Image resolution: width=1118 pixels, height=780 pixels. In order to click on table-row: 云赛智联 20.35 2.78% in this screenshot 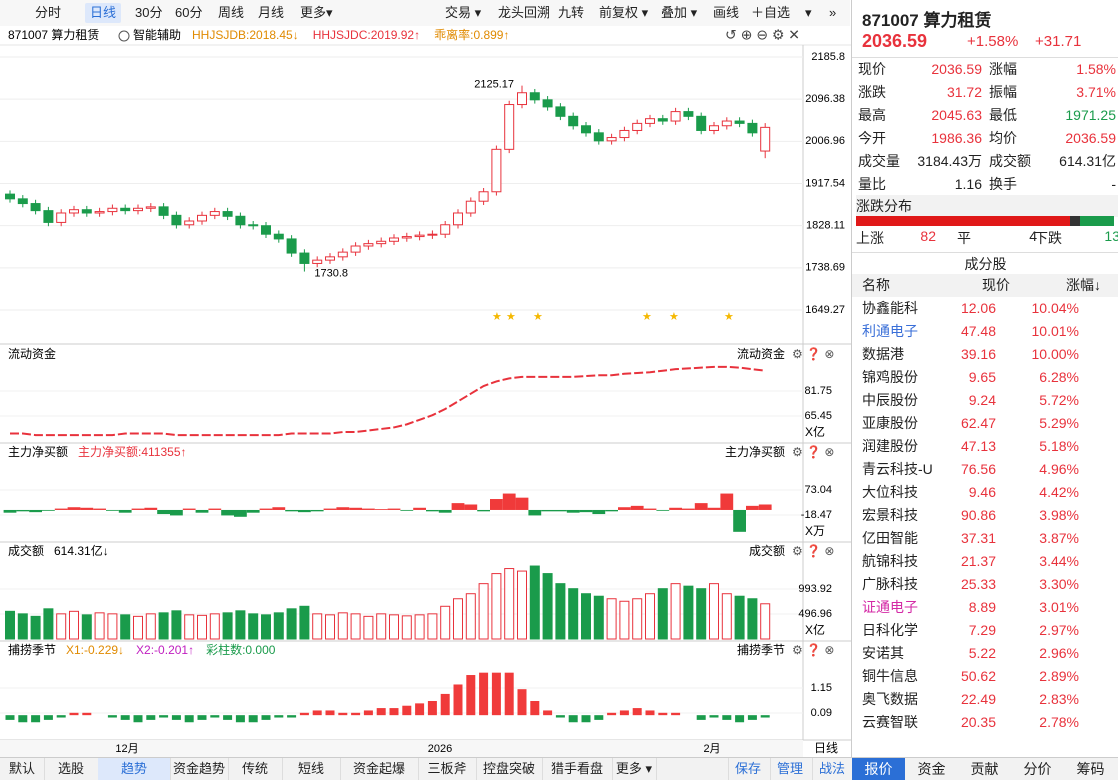, I will do `click(985, 722)`.